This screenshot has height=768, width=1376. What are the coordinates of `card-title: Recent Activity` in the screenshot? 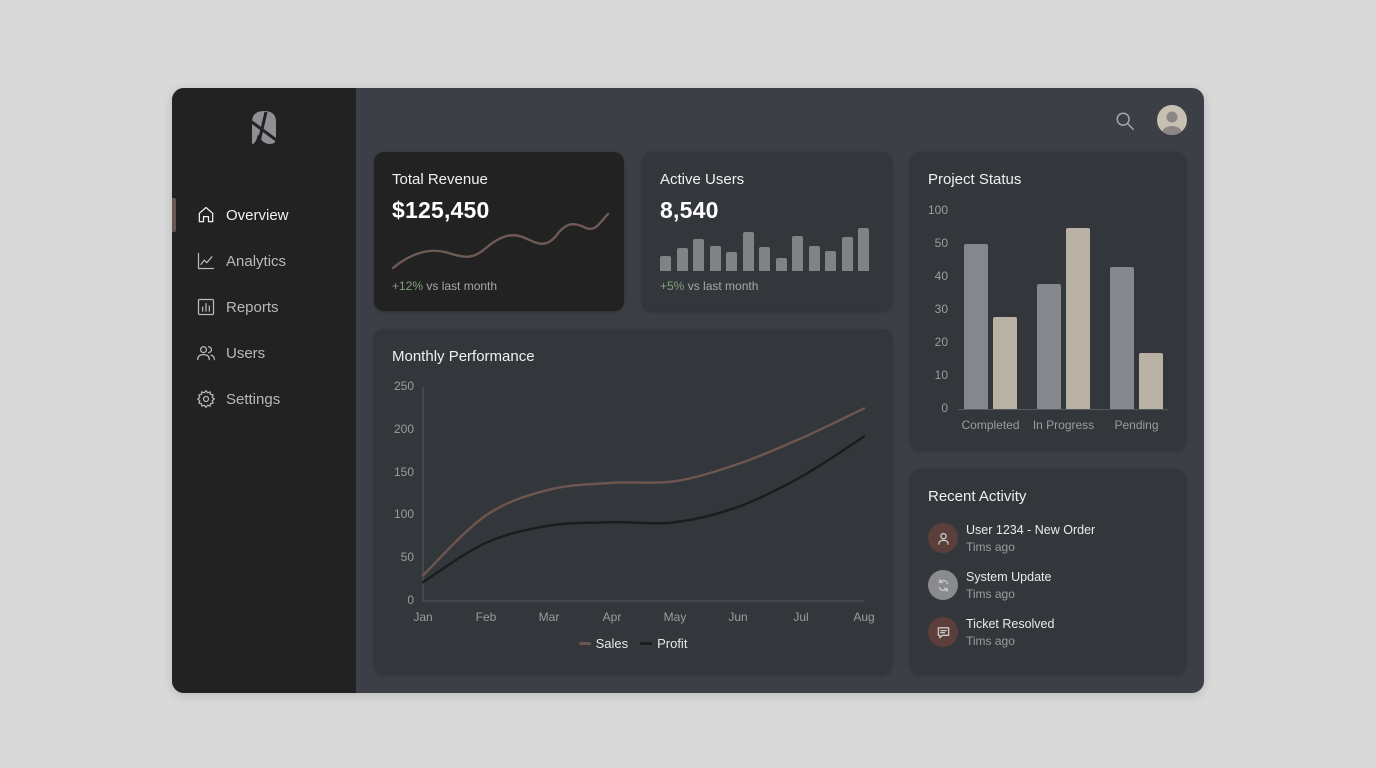 It's located at (977, 496).